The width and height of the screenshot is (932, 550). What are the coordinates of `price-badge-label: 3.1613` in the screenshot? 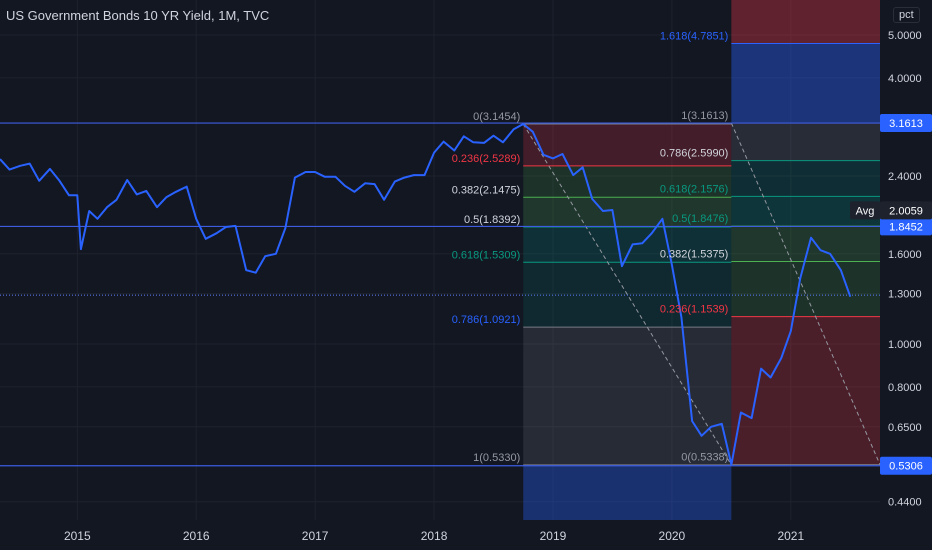 It's located at (906, 124).